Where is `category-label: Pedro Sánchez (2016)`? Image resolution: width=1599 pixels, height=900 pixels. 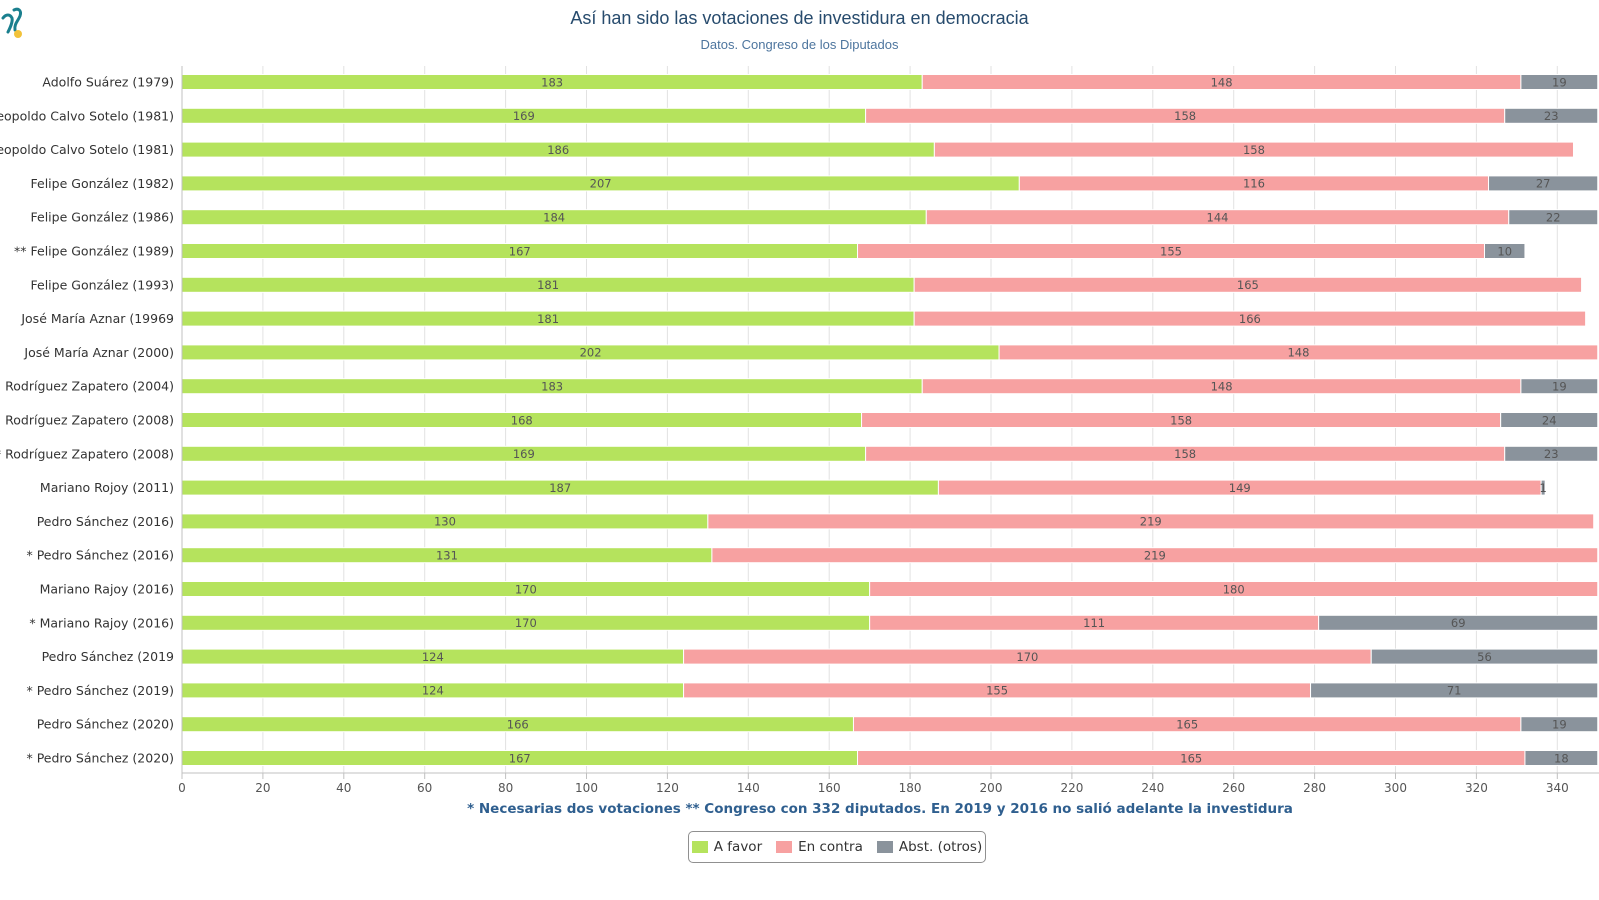 category-label: Pedro Sánchez (2016) is located at coordinates (105, 521).